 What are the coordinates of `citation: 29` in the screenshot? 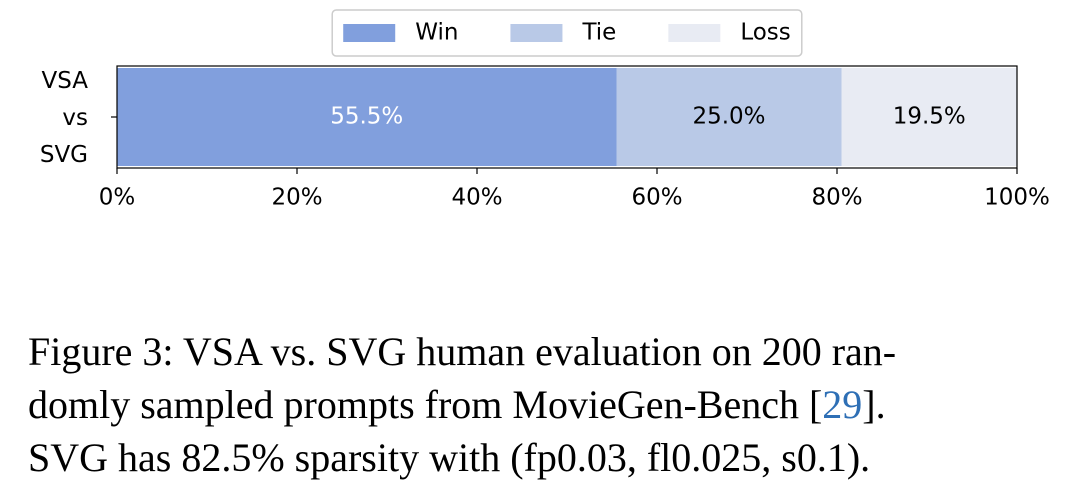 It's located at (842, 404).